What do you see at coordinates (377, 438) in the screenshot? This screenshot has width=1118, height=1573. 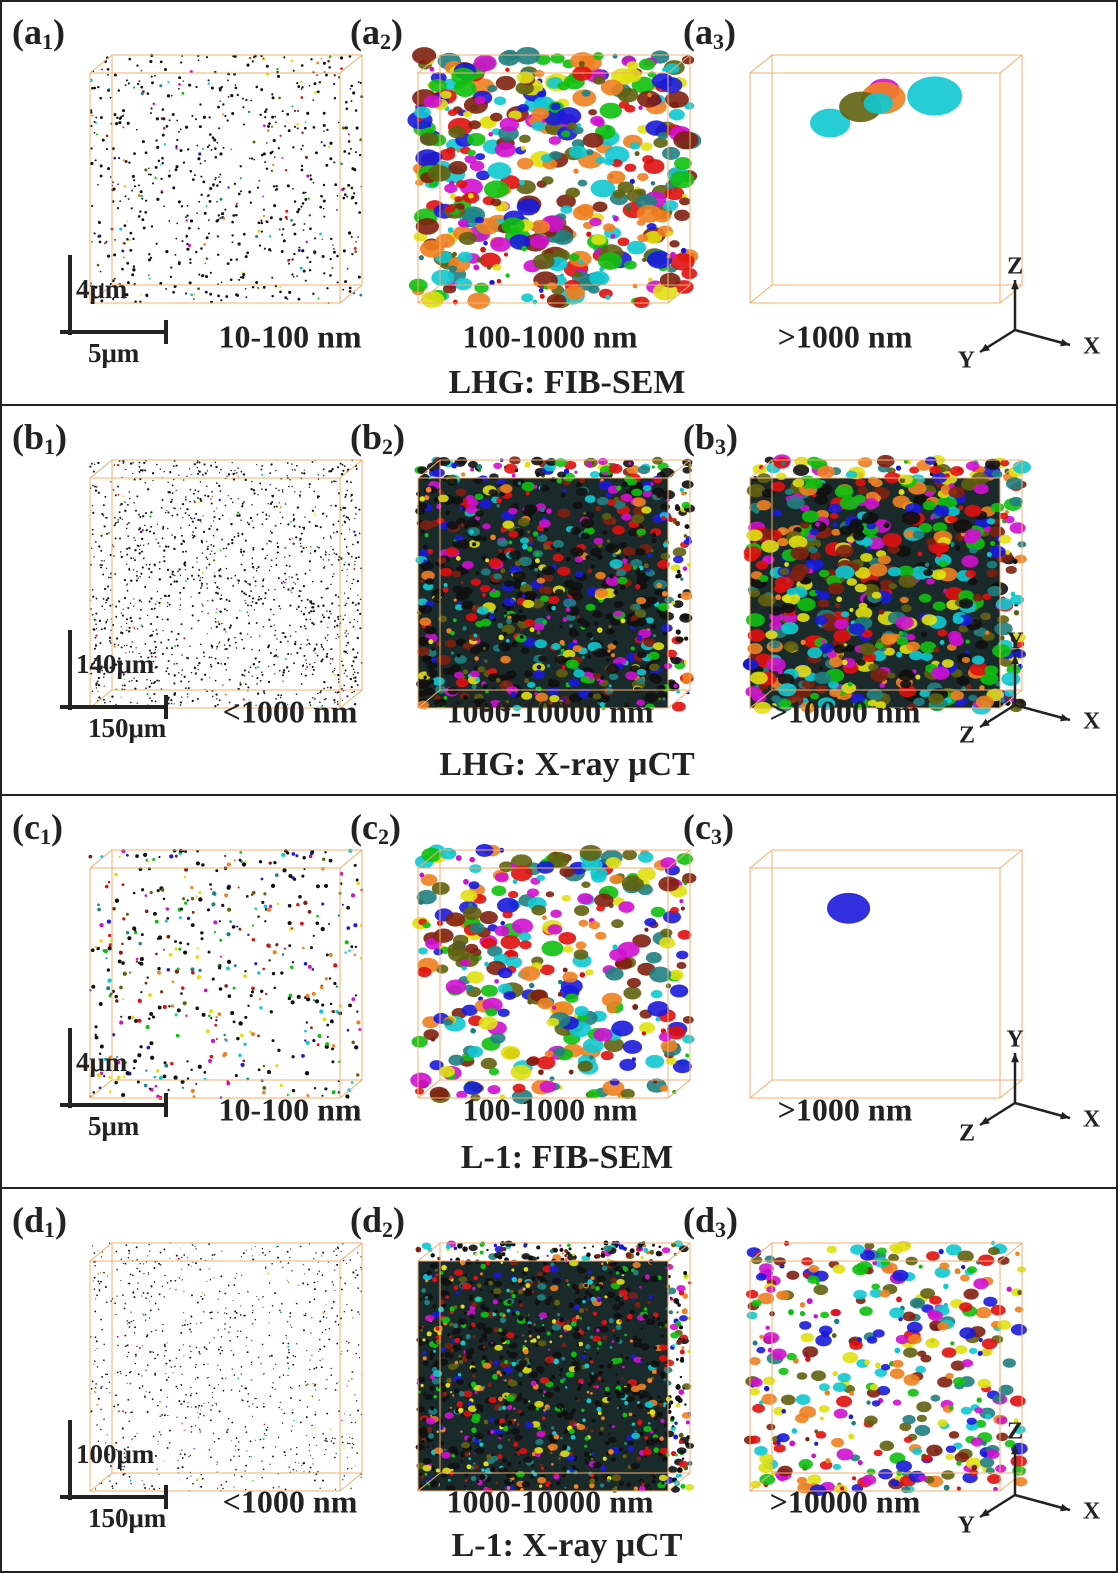 I see `panel-label: (b2)` at bounding box center [377, 438].